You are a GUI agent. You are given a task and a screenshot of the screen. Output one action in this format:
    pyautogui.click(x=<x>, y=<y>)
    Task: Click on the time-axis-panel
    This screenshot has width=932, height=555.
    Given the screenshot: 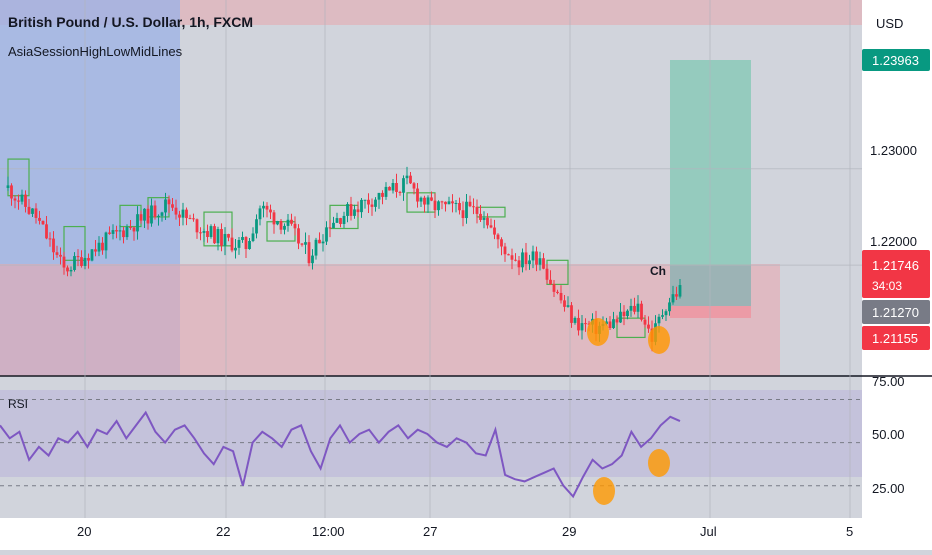 What is the action you would take?
    pyautogui.click(x=431, y=534)
    